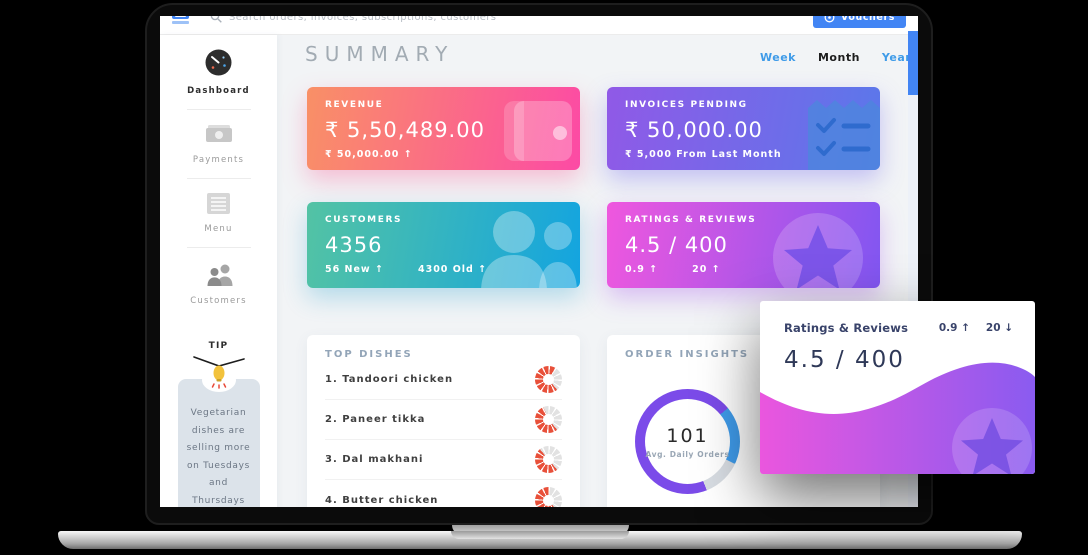 Image resolution: width=1088 pixels, height=555 pixels. Describe the element at coordinates (676, 245) in the screenshot. I see `ratings-value: 4.5 / 400` at that location.